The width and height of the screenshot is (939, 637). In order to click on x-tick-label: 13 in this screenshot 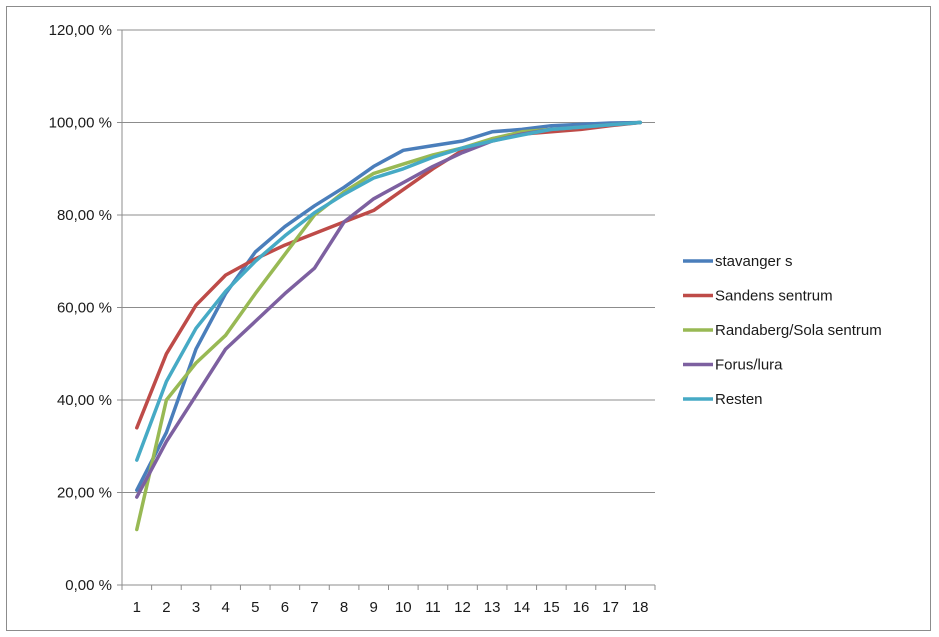, I will do `click(492, 607)`.